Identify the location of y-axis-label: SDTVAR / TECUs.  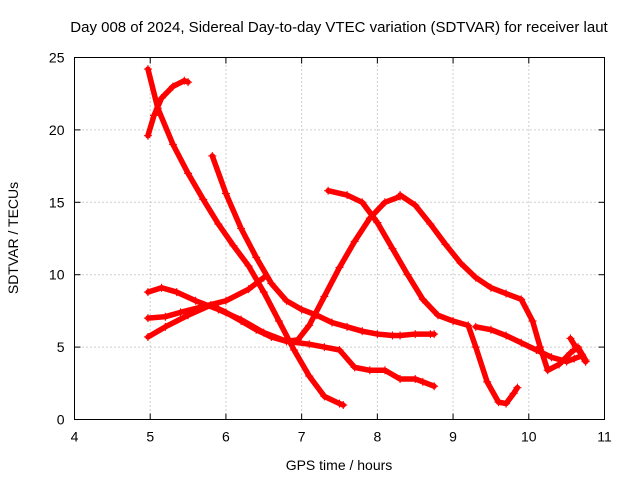
(13, 238).